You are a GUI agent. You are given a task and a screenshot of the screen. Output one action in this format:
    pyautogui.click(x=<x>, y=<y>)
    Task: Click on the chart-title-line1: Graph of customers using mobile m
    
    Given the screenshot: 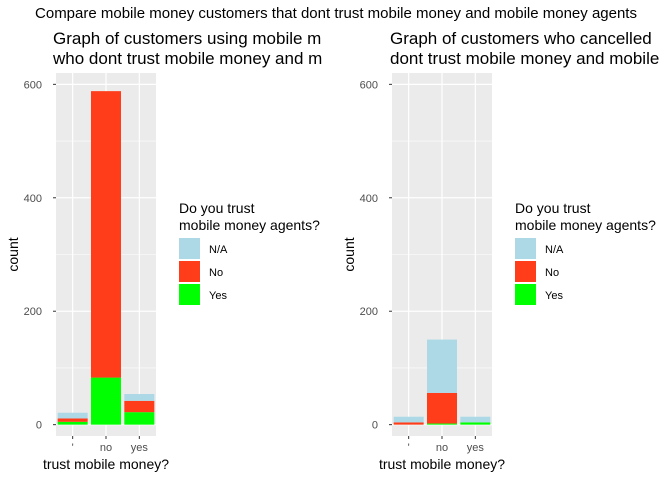 What is the action you would take?
    pyautogui.click(x=187, y=38)
    